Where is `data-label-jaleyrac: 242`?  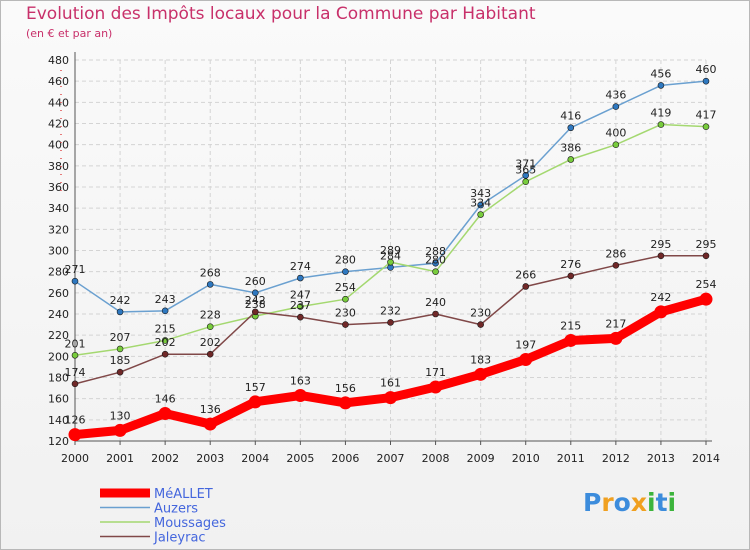
data-label-jaleyrac: 242 is located at coordinates (255, 300).